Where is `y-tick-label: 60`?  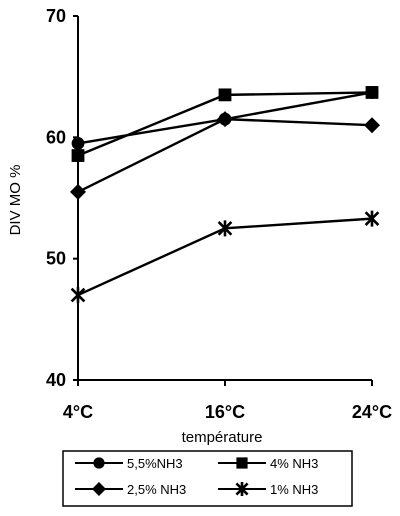 y-tick-label: 60 is located at coordinates (56, 137).